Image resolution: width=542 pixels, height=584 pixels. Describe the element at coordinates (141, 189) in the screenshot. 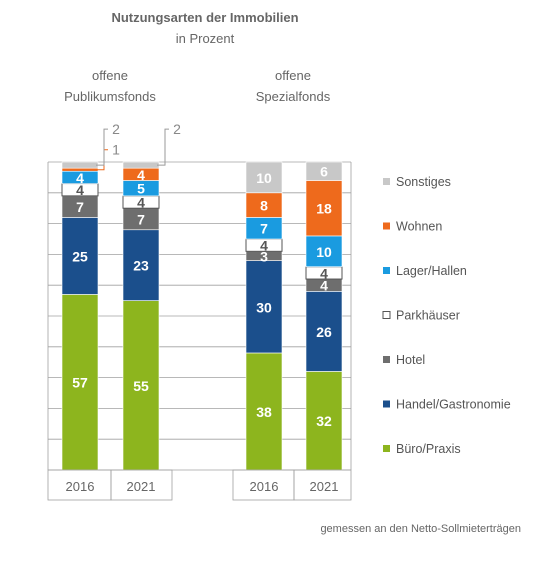

I see `data-label: 5` at that location.